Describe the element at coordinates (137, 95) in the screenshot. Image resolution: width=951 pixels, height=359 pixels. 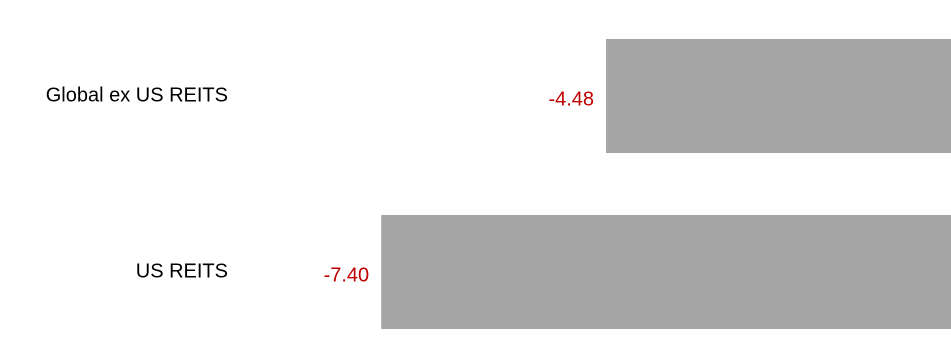
I see `category-label-global-ex-us-reits: Global ex US REITS` at that location.